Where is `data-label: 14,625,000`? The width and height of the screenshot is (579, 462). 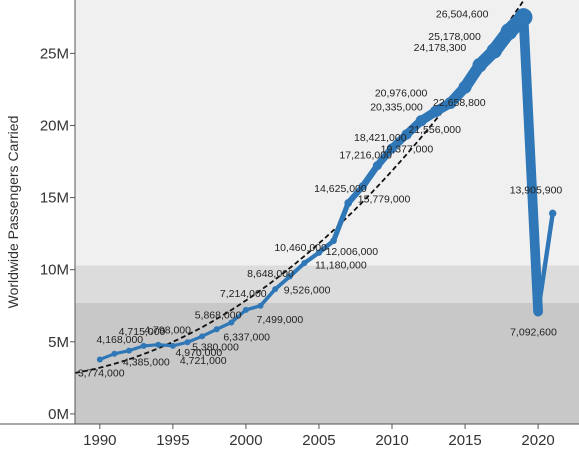 data-label: 14,625,000 is located at coordinates (340, 189).